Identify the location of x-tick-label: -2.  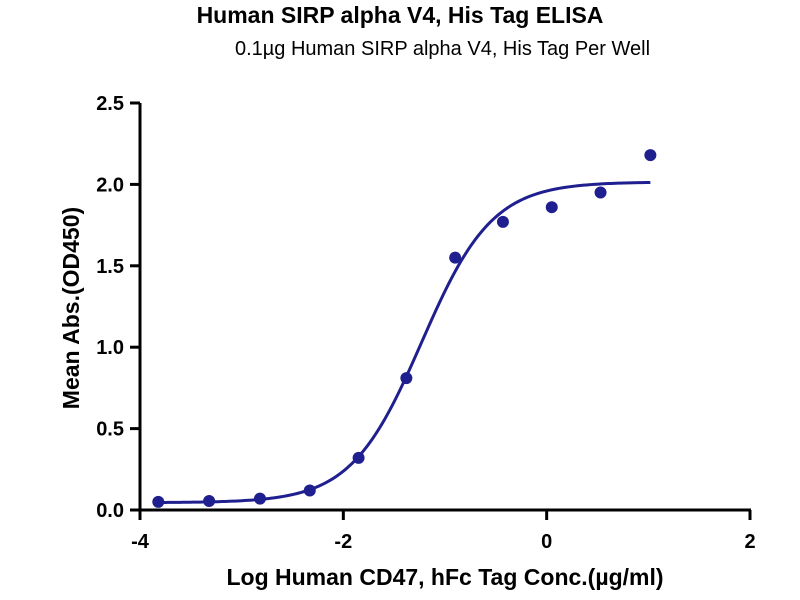
(343, 542).